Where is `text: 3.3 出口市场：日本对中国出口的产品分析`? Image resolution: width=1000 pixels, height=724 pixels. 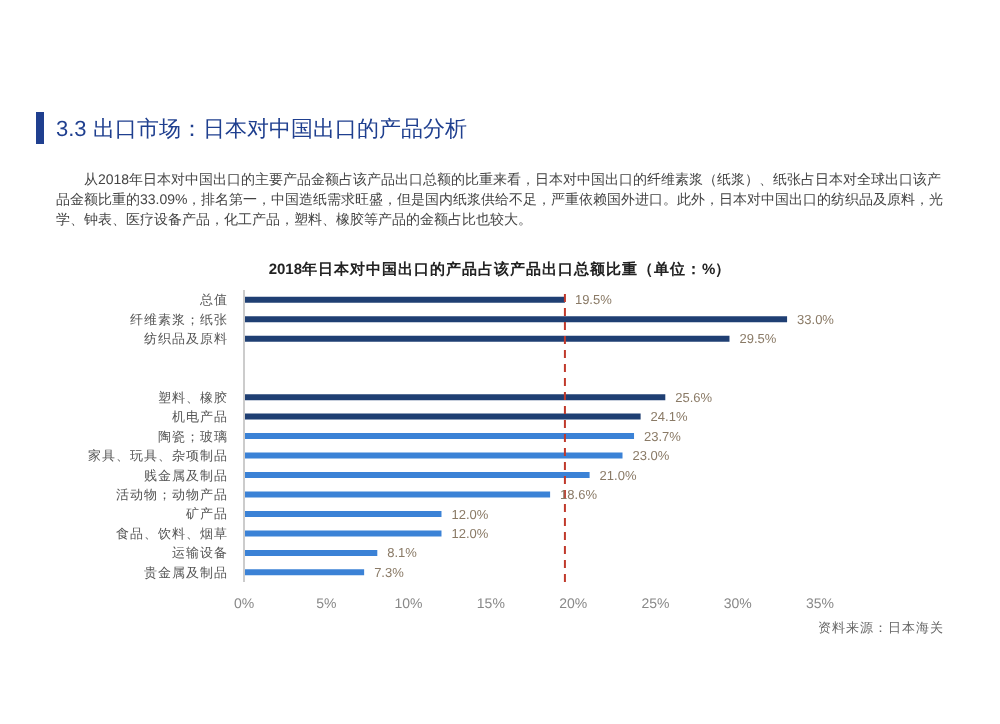 text: 3.3 出口市场：日本对中国出口的产品分析 is located at coordinates (261, 129).